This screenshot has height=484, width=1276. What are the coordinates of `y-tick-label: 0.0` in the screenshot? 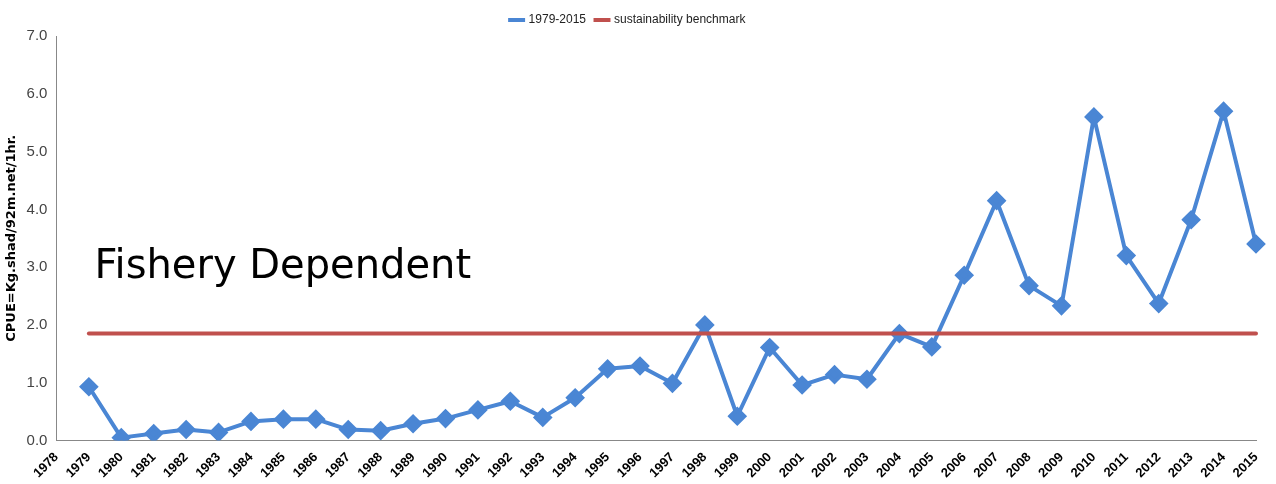 It's located at (37, 439).